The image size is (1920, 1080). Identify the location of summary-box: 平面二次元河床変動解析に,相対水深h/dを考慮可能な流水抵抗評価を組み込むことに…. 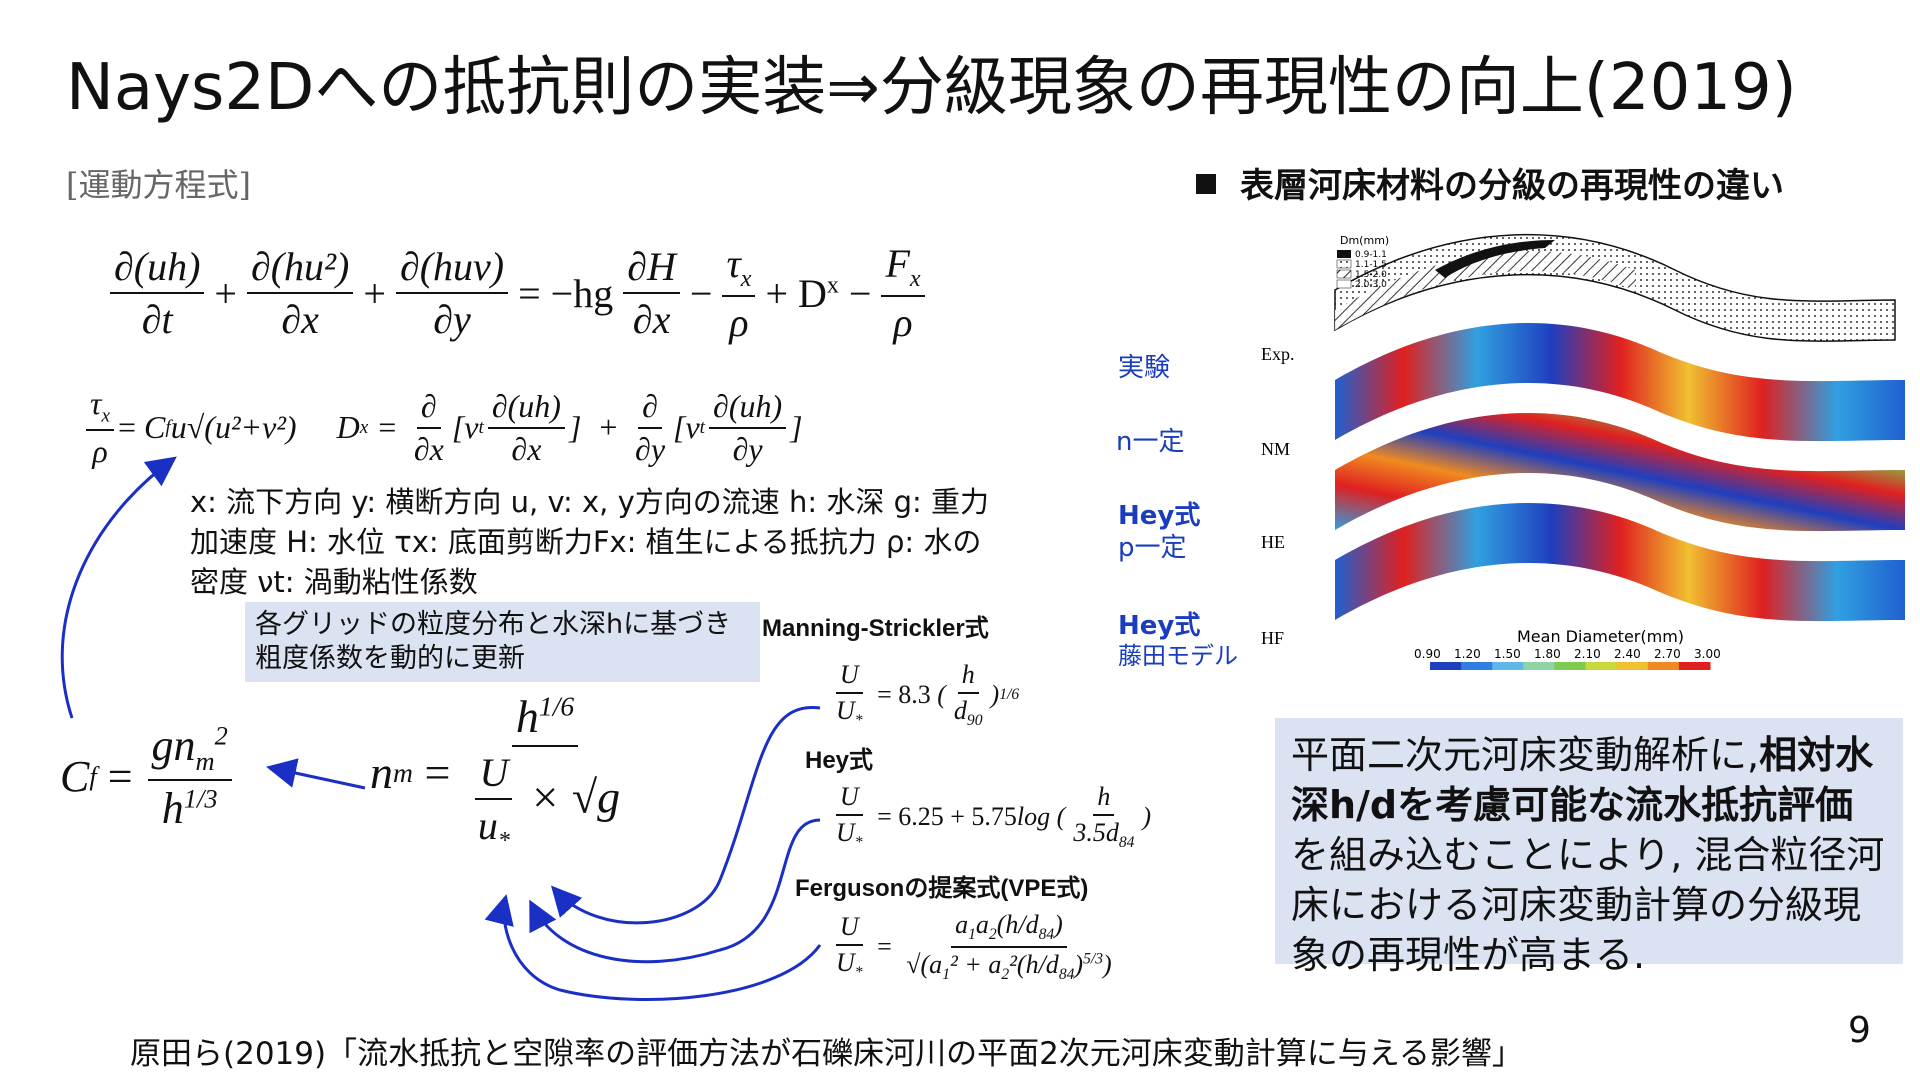
(1589, 847).